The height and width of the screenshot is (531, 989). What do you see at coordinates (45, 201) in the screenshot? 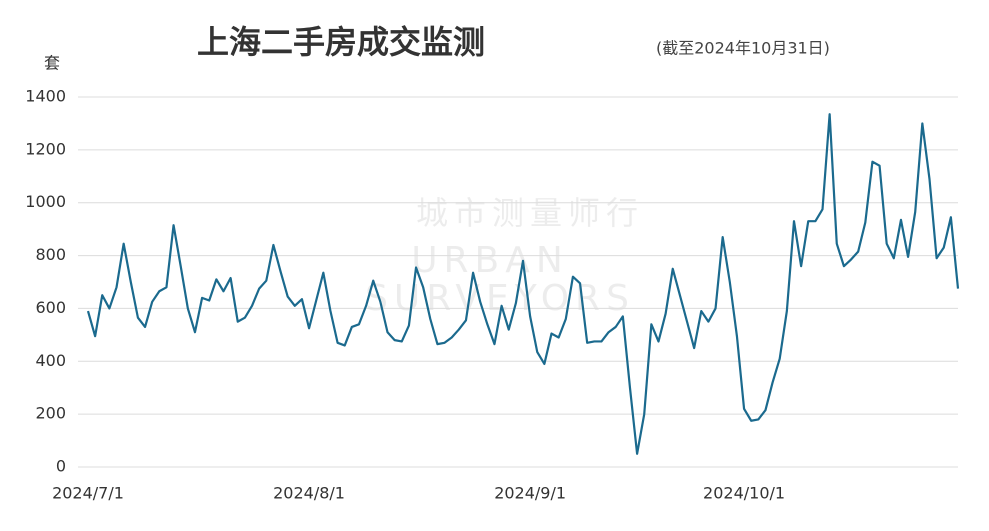
I see `y-tick-label: 1000` at bounding box center [45, 201].